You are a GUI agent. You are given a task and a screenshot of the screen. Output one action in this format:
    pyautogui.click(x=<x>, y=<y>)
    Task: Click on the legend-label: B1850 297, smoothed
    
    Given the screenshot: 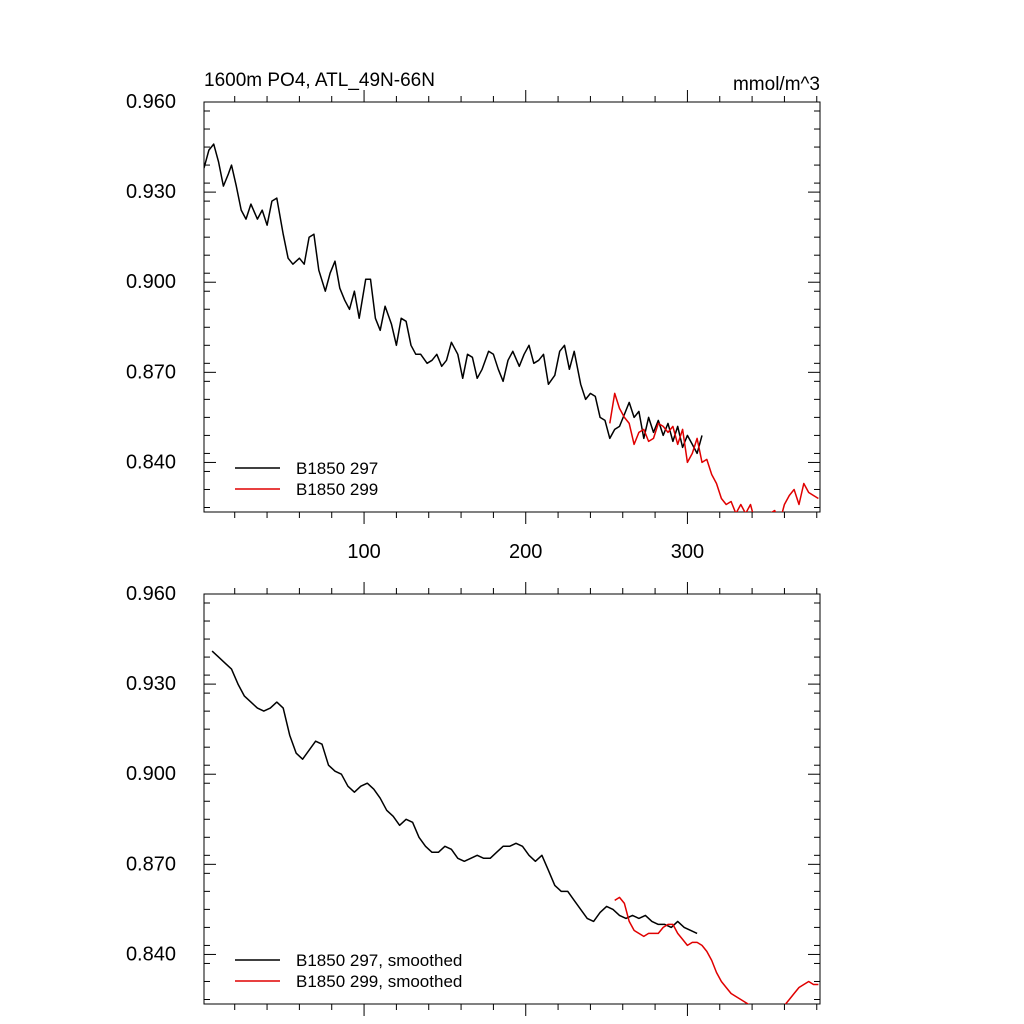 What is the action you would take?
    pyautogui.click(x=379, y=960)
    